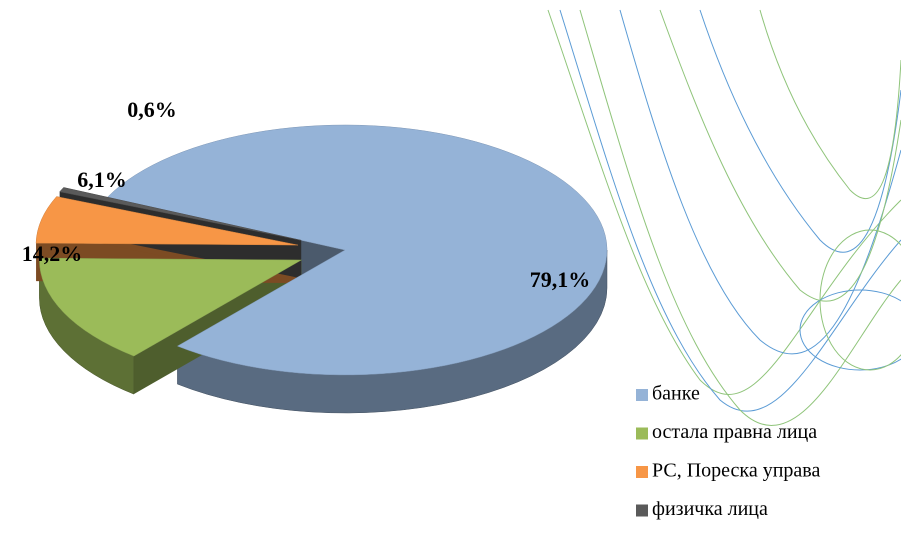  What do you see at coordinates (736, 471) in the screenshot?
I see `legend-label: РС, Пореска управа` at bounding box center [736, 471].